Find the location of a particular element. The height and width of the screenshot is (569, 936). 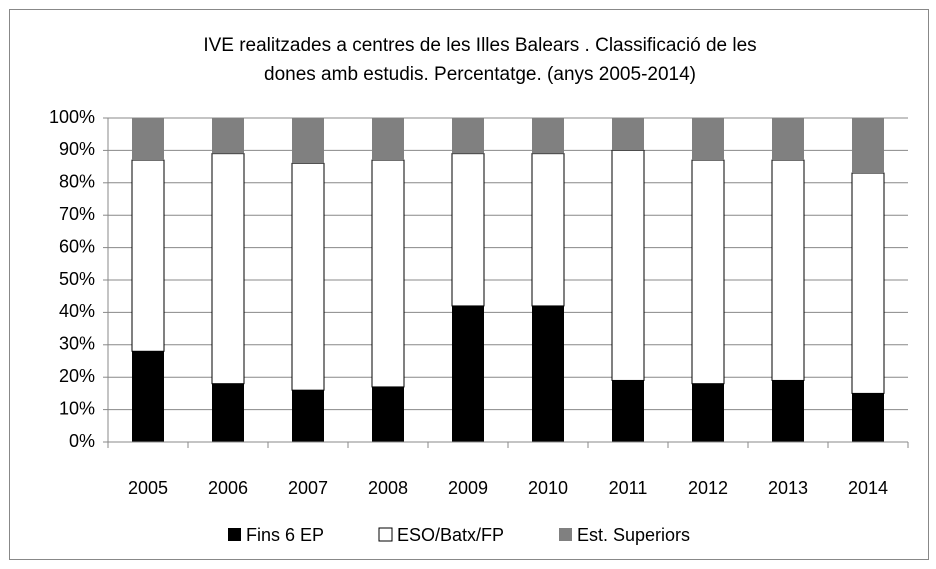

x-tick-label: 2009 is located at coordinates (468, 488).